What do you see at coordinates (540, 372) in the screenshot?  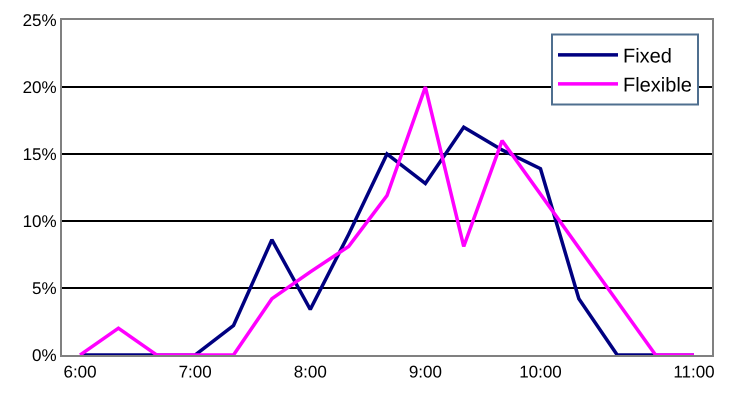 I see `x-tick-label: 10:00` at bounding box center [540, 372].